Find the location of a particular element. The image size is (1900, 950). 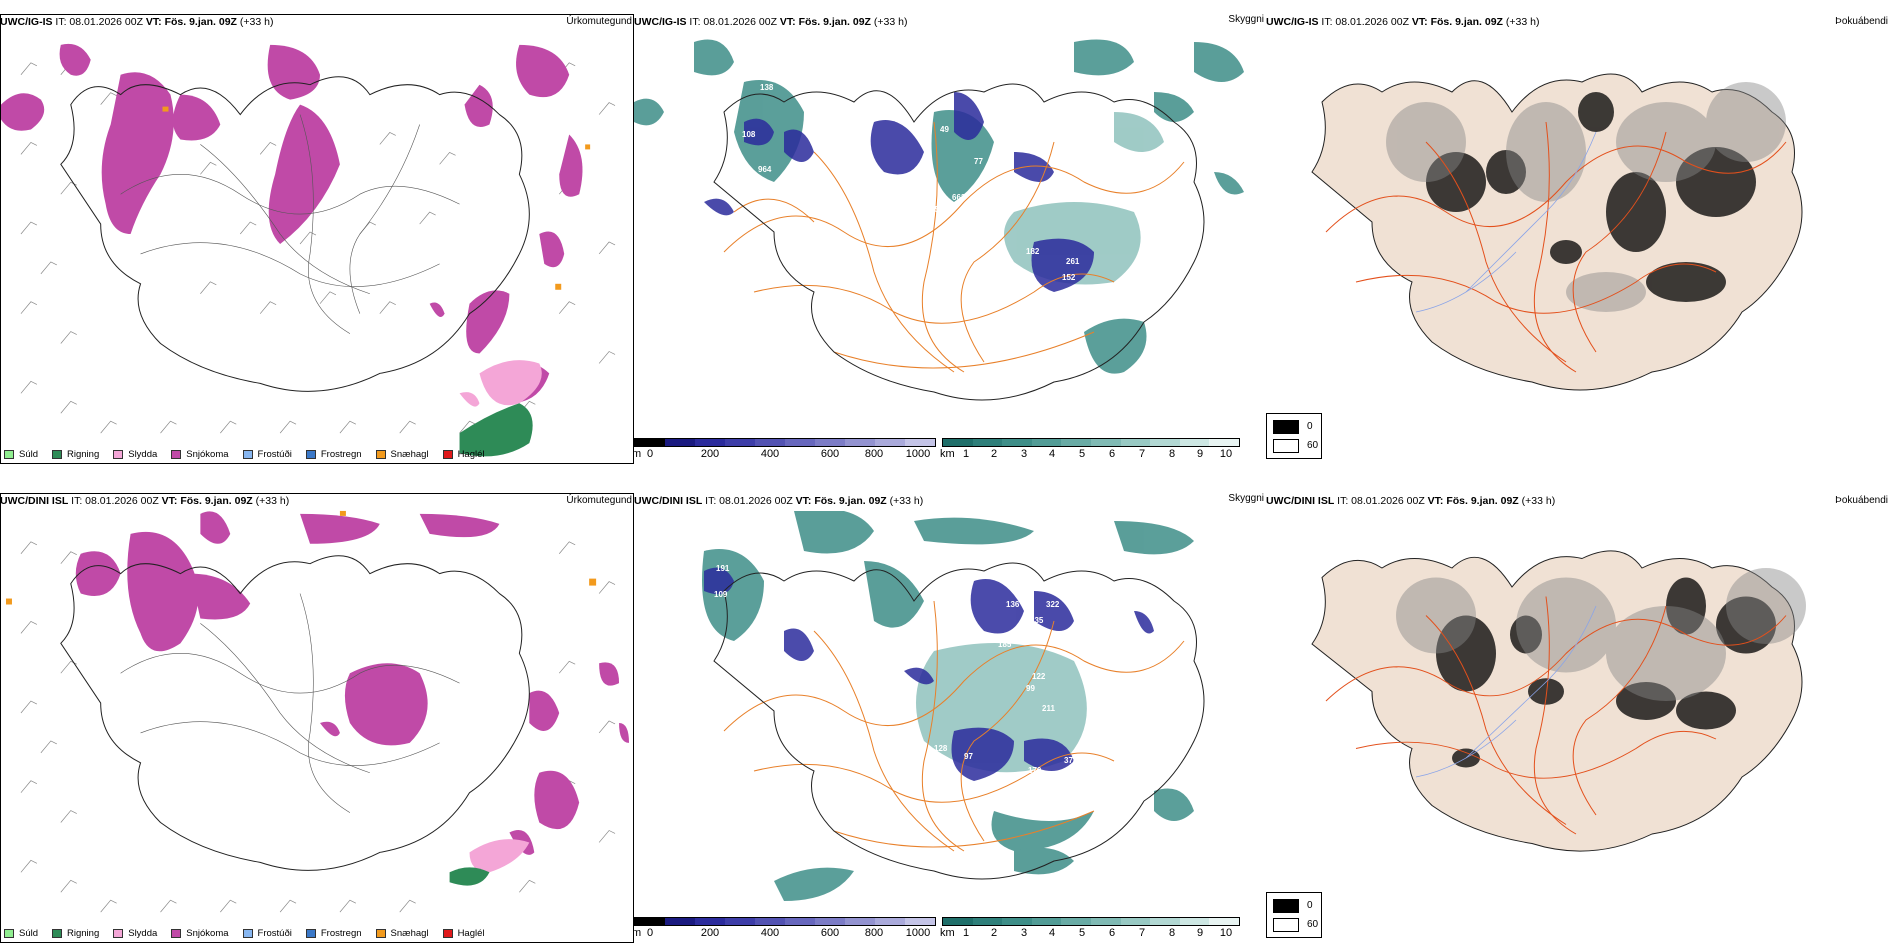

vis-label: 152 is located at coordinates (1069, 277).